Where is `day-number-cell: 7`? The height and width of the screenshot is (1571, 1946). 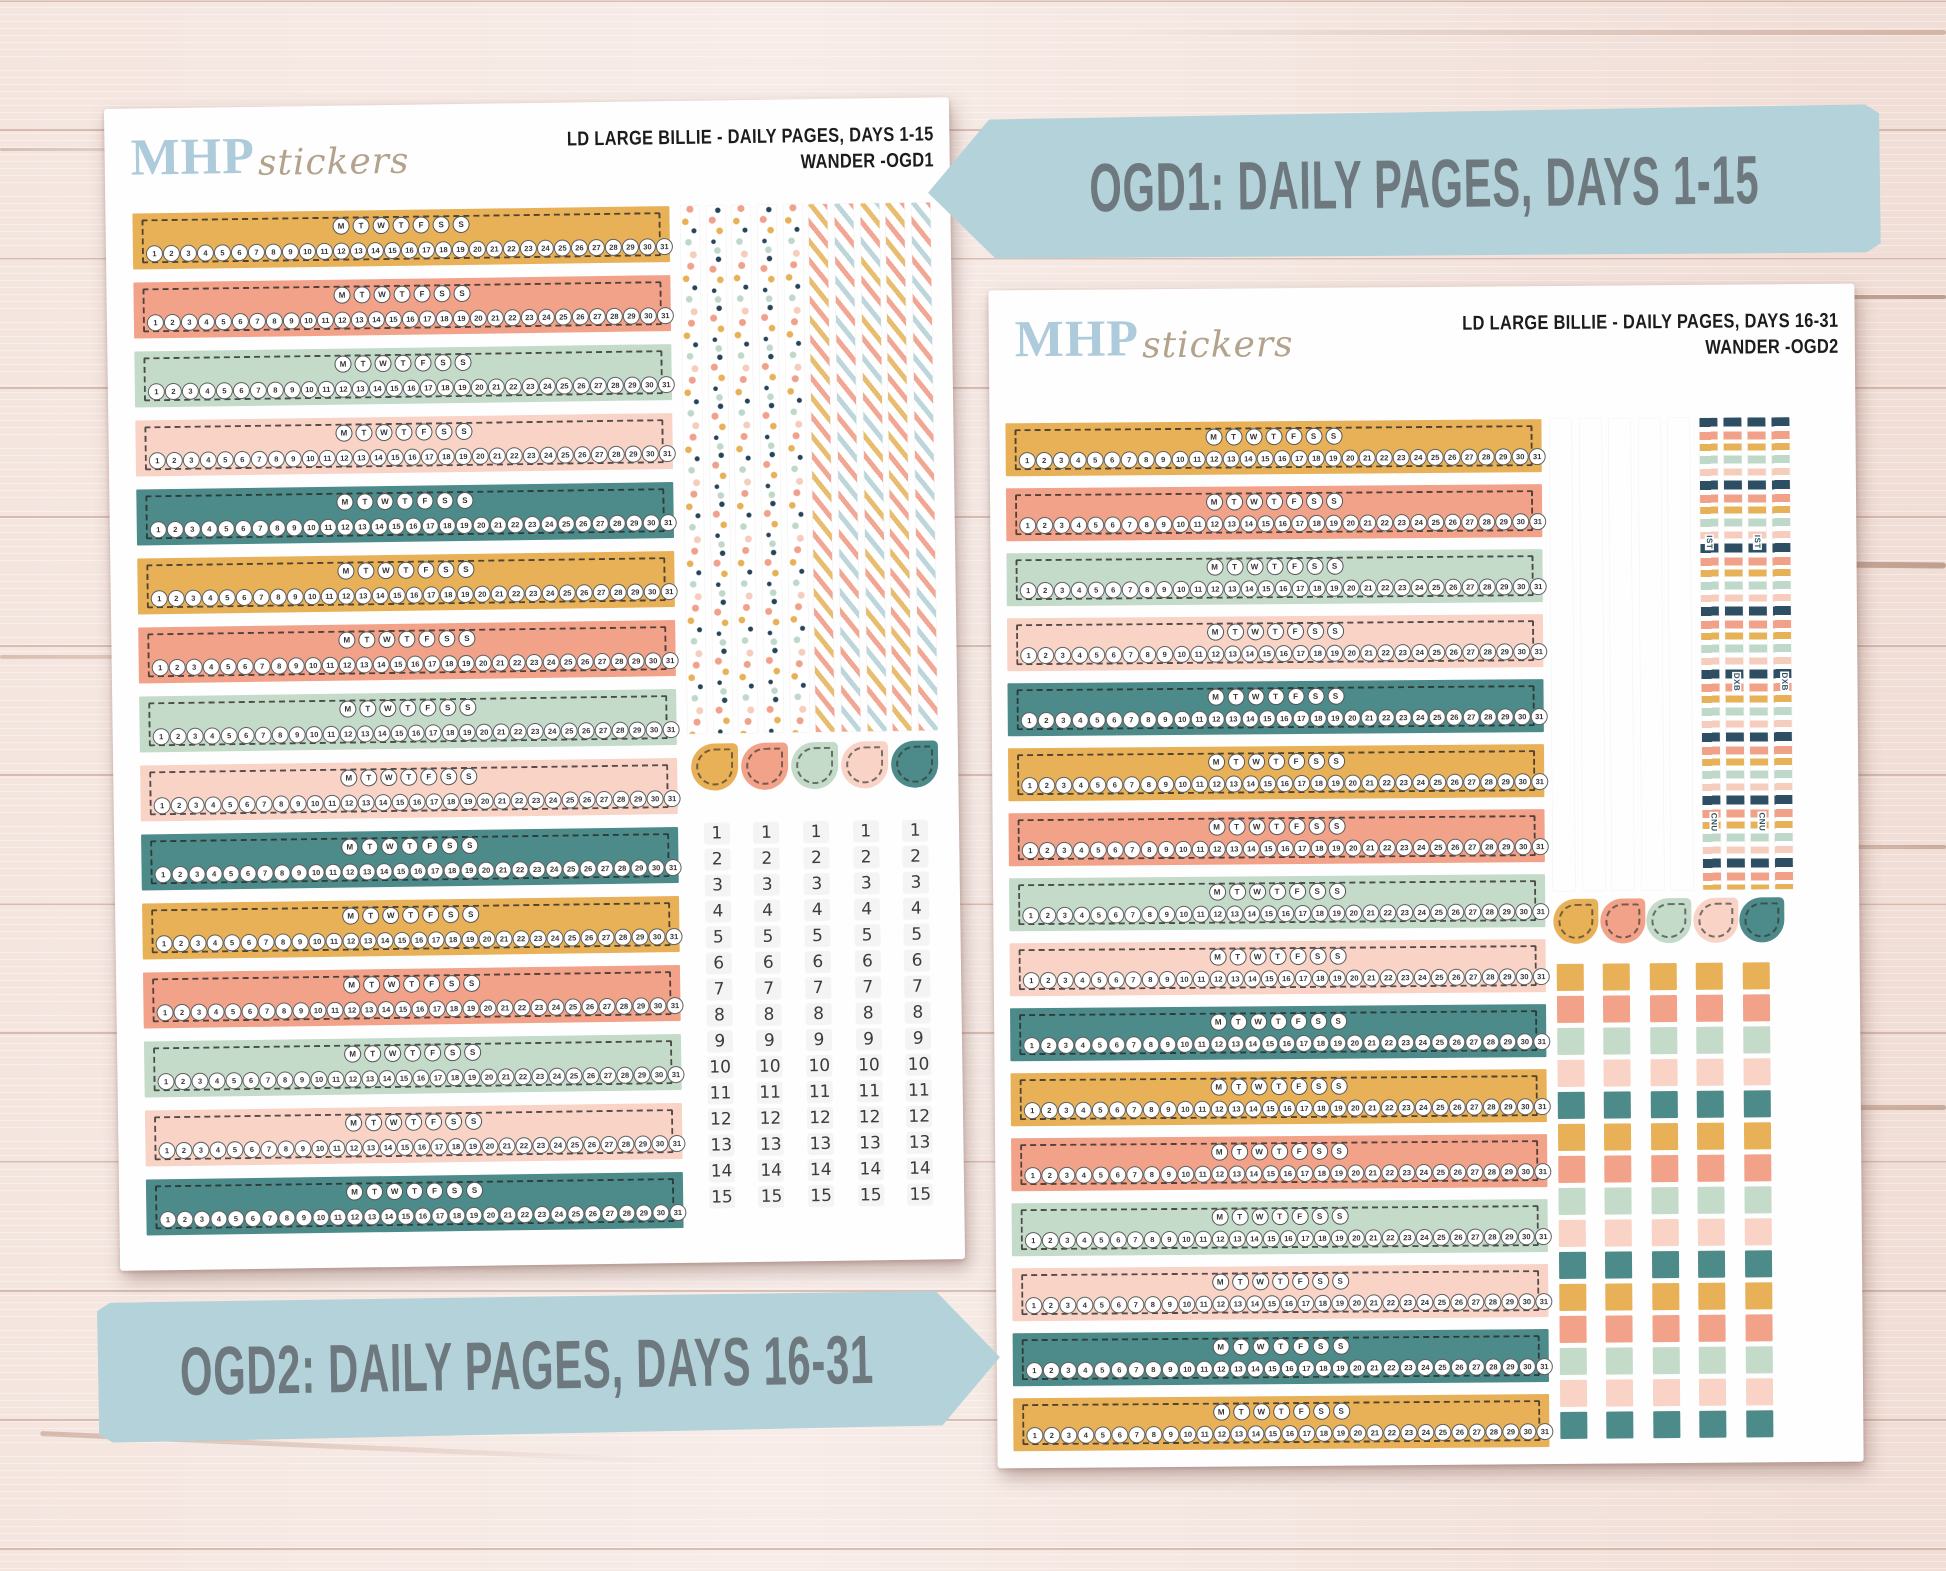 day-number-cell: 7 is located at coordinates (818, 988).